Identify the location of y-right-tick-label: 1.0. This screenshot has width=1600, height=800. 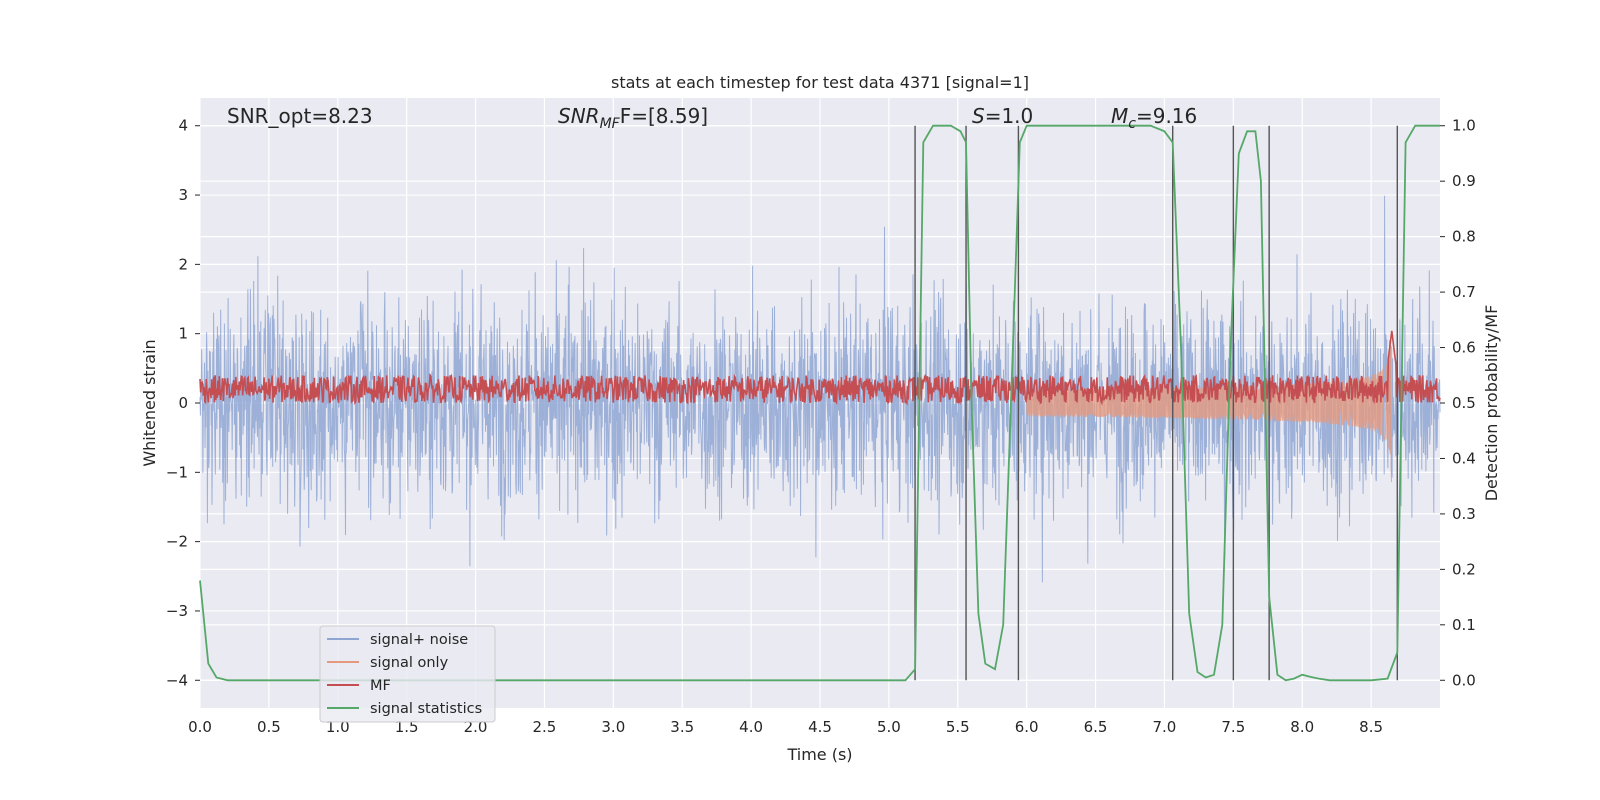
(1464, 126).